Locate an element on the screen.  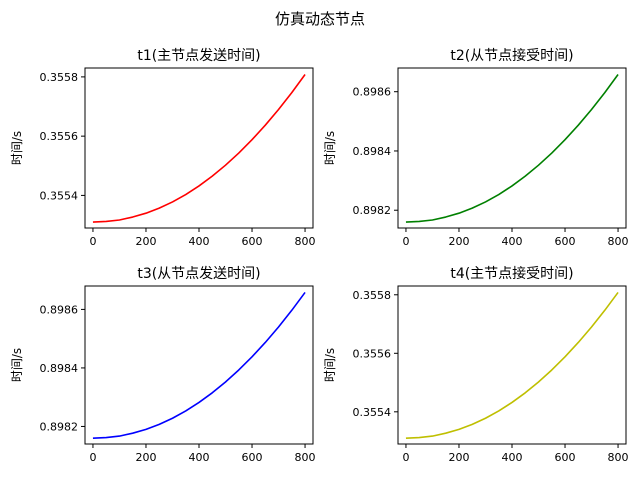
subplot-title: t3(从节点发送时间) is located at coordinates (198, 274).